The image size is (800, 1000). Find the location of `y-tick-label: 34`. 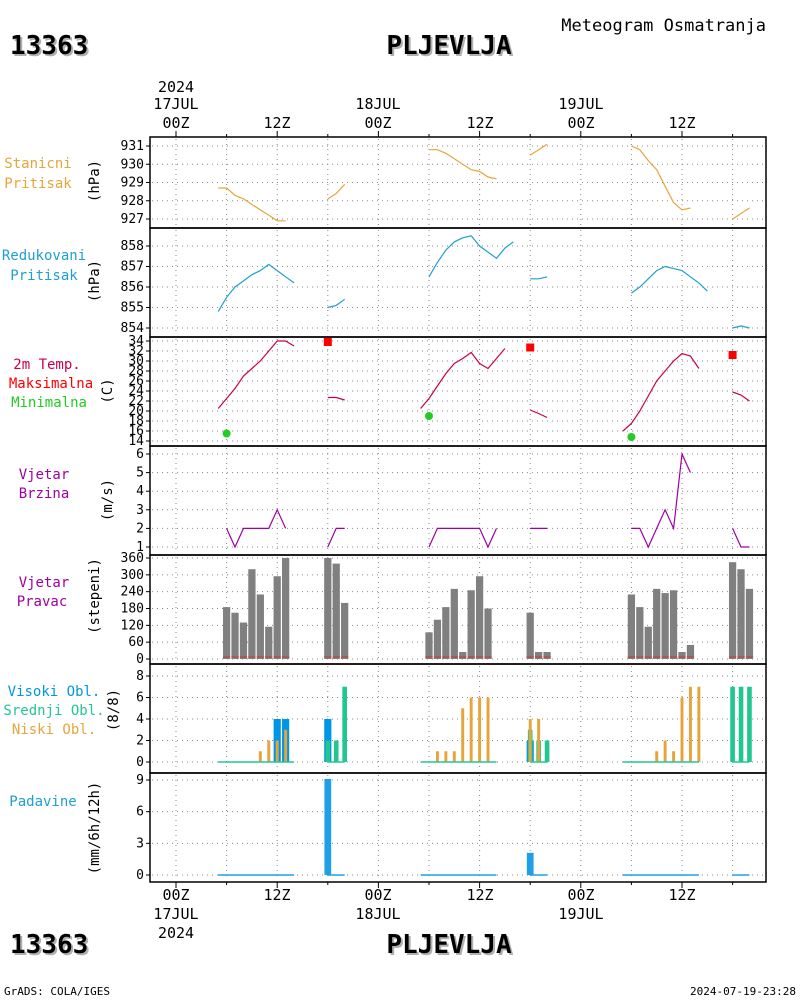

y-tick-label: 34 is located at coordinates (136, 341).